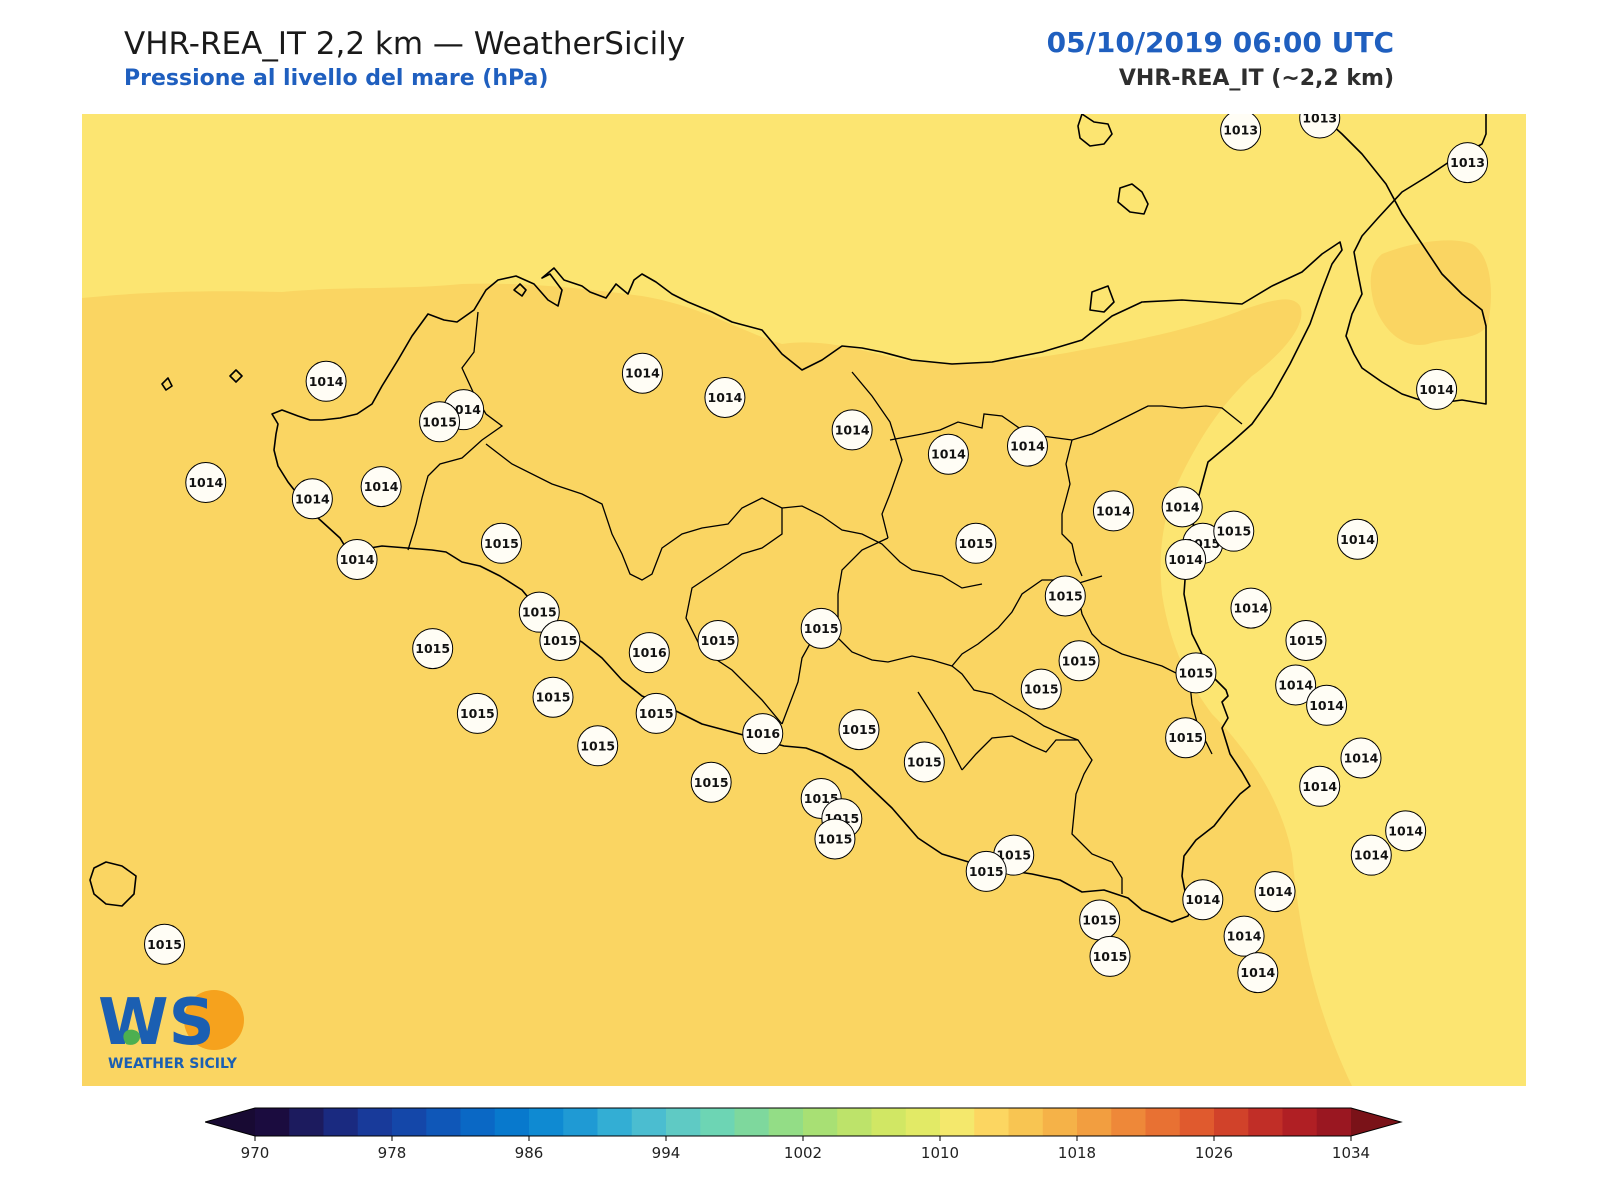 This screenshot has height=1200, width=1600. Describe the element at coordinates (666, 1153) in the screenshot. I see `colorbar-tick-label: 994` at that location.